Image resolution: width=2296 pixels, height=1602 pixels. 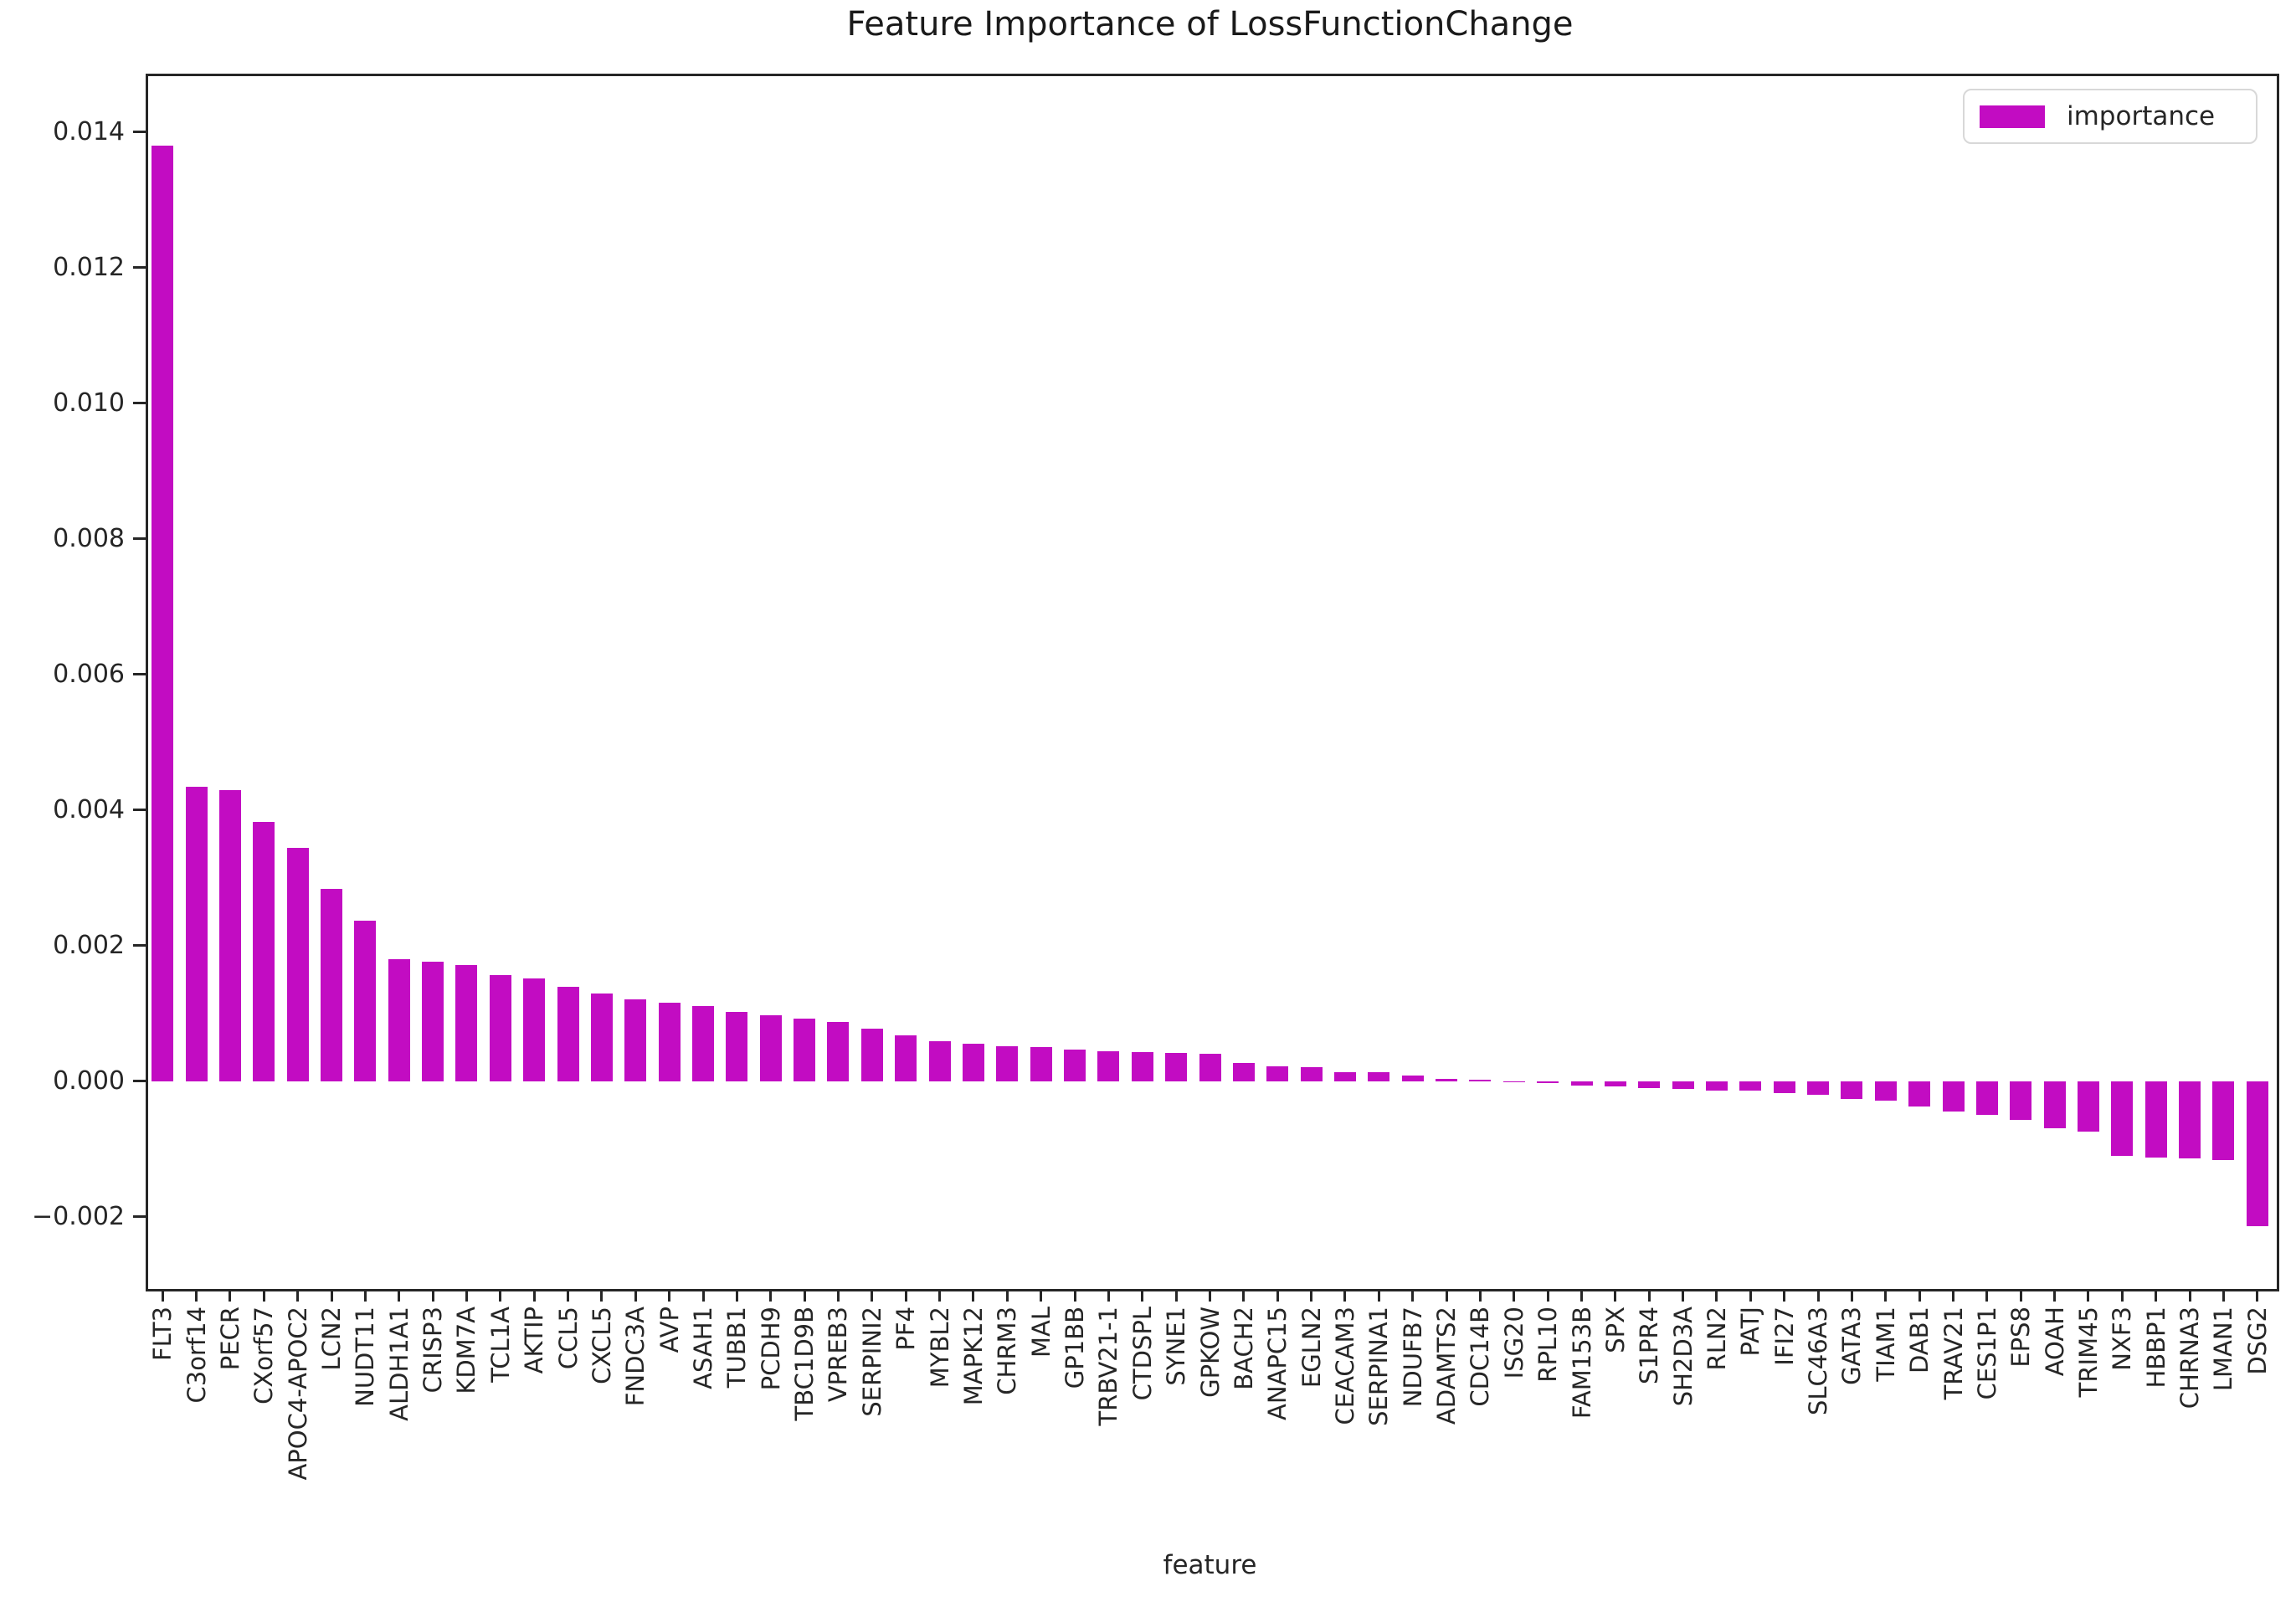 I want to click on x-tick-label: PCDH9, so click(x=770, y=1349).